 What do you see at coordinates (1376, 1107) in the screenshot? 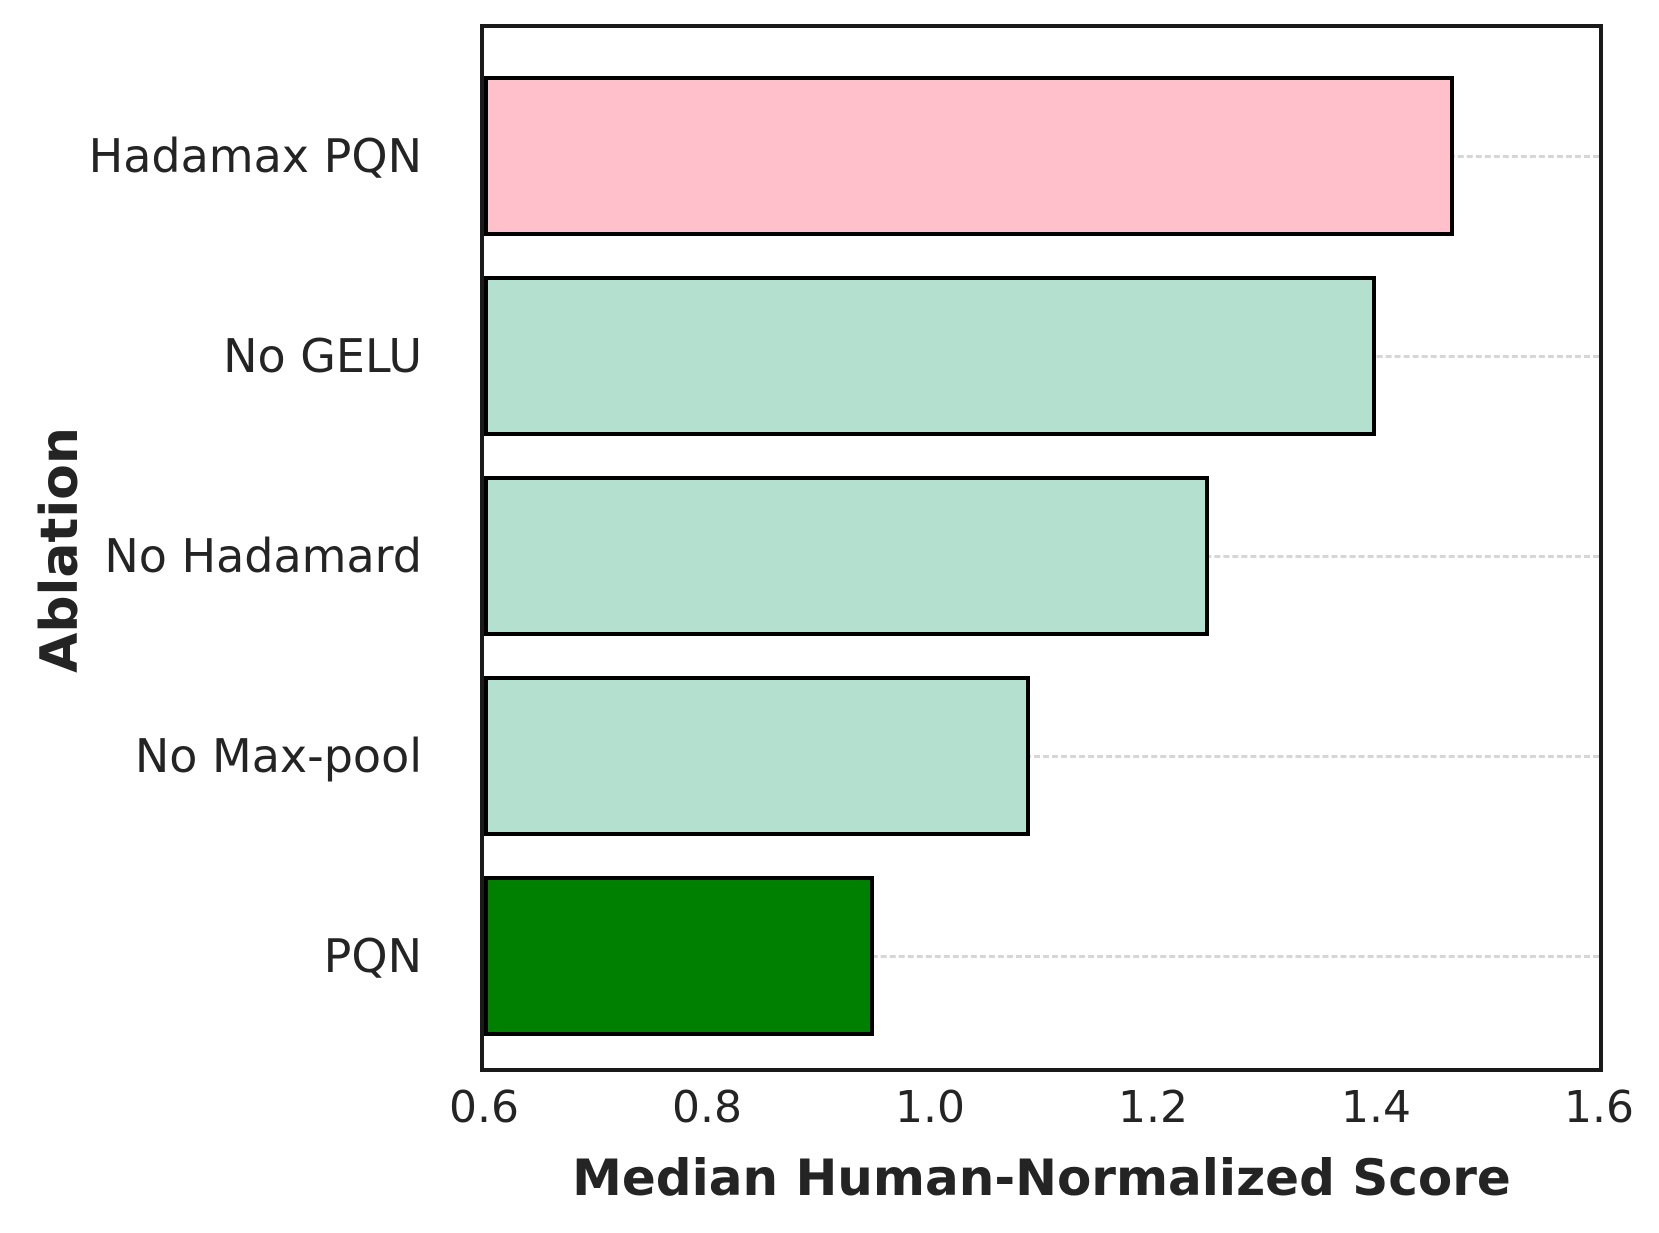
I see `x-tick-label: 1.4` at bounding box center [1376, 1107].